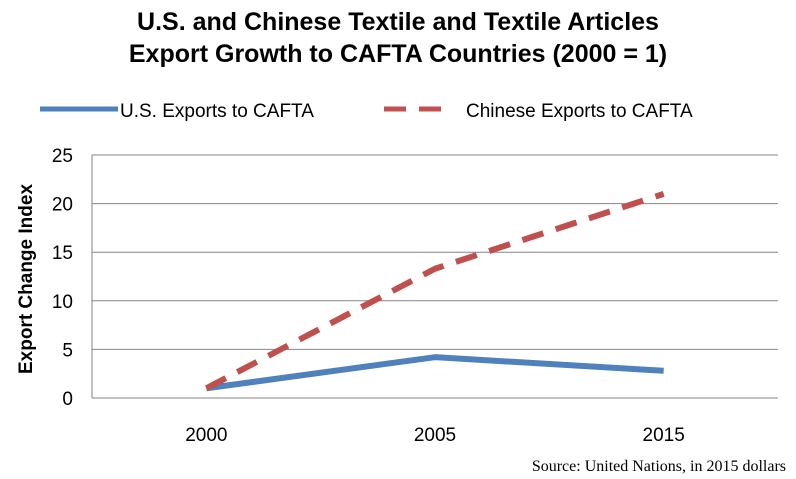  What do you see at coordinates (62, 156) in the screenshot?
I see `y-tick-label: 25` at bounding box center [62, 156].